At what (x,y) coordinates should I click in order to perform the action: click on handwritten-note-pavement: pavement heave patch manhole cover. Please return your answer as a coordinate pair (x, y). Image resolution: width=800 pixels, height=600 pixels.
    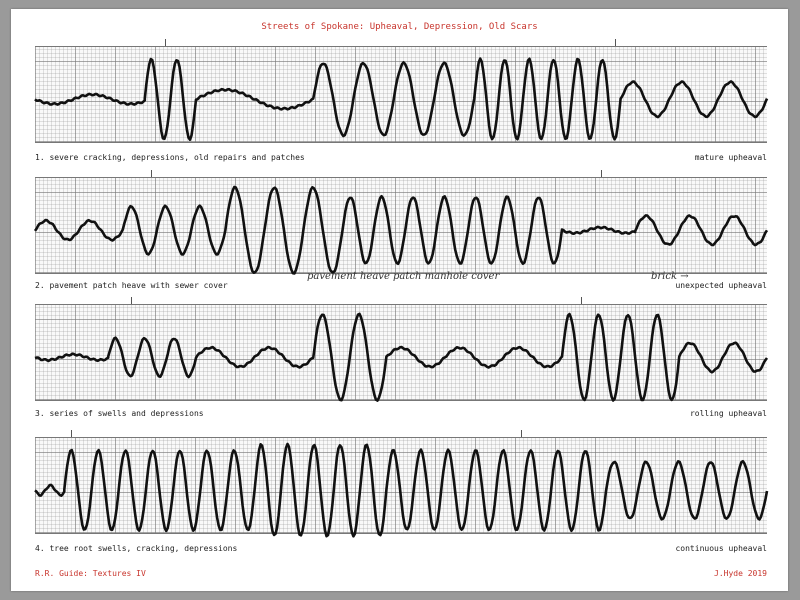
    Looking at the image, I should click on (403, 276).